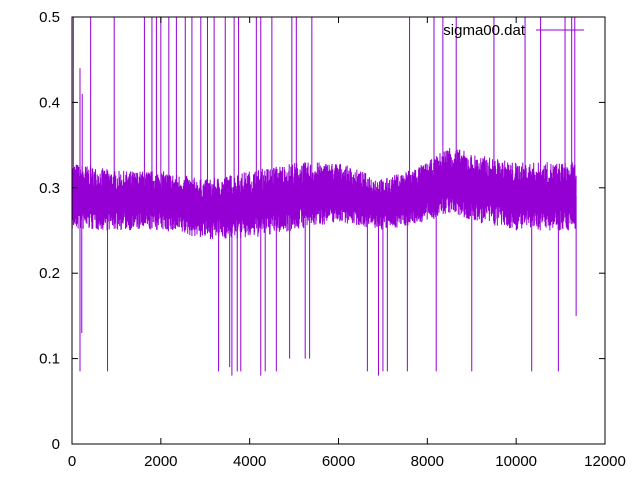  I want to click on y-tick-label: 0.3, so click(49, 188).